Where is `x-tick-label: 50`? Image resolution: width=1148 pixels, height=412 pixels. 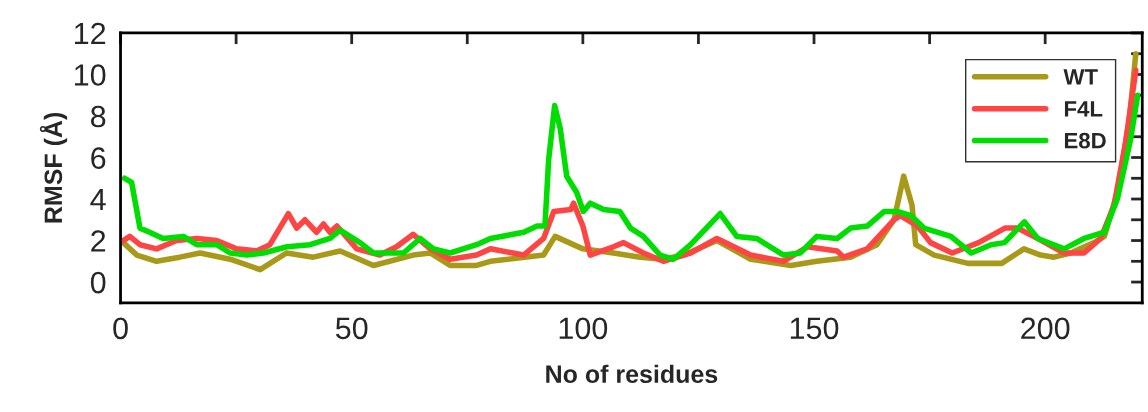
x-tick-label: 50 is located at coordinates (351, 328).